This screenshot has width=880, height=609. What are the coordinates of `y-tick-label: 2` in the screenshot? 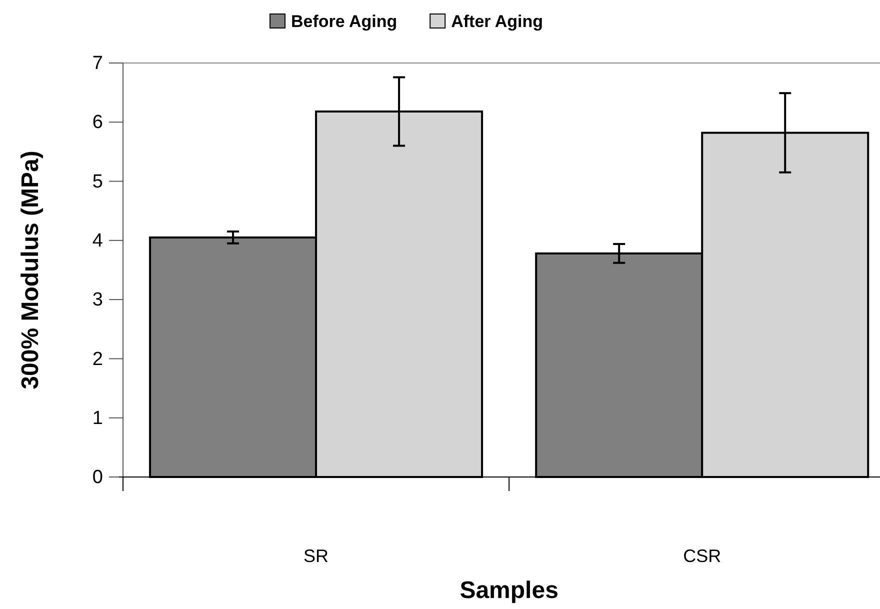 It's located at (97, 359).